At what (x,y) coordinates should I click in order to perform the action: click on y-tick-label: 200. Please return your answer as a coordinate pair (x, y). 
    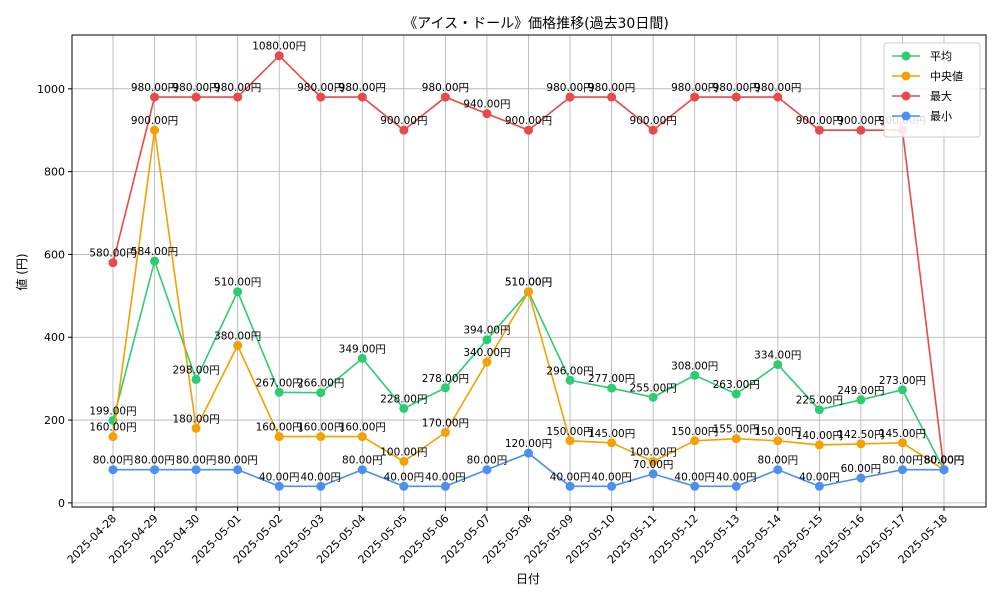
    Looking at the image, I should click on (54, 420).